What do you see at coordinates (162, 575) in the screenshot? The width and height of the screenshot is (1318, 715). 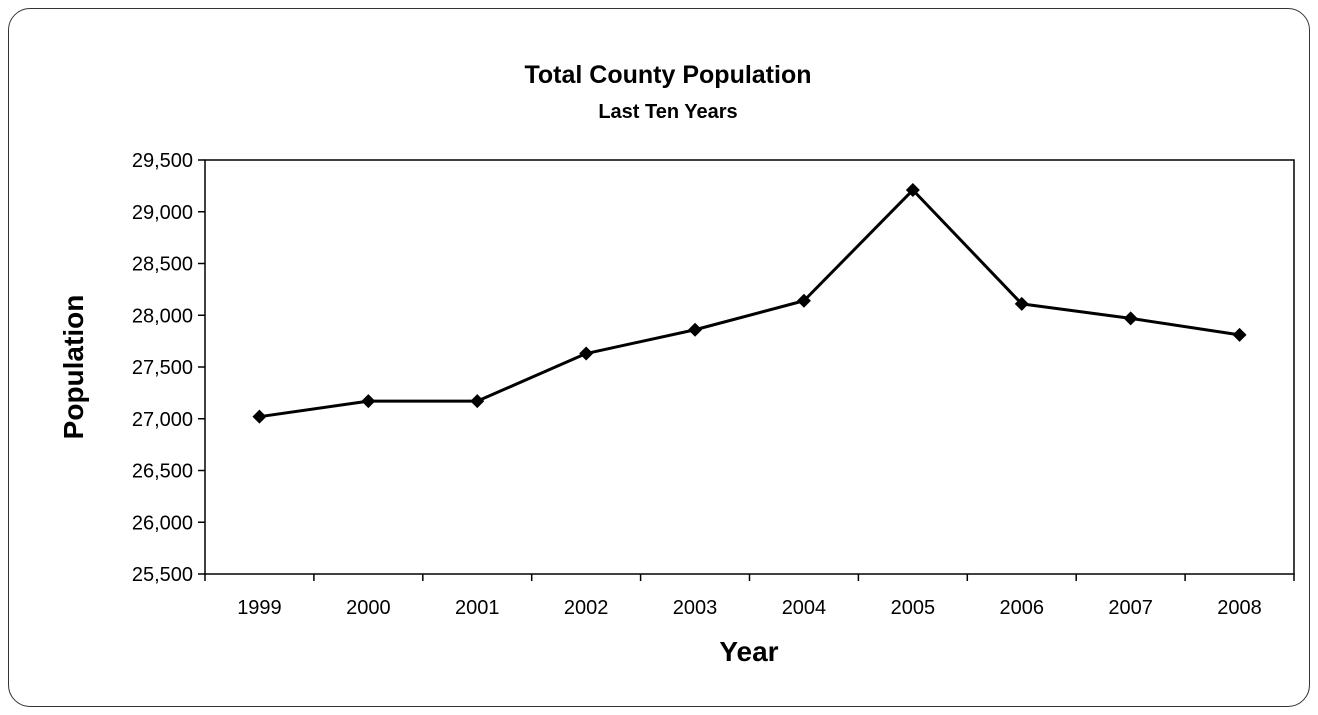 I see `y-tick-label: 25,500` at bounding box center [162, 575].